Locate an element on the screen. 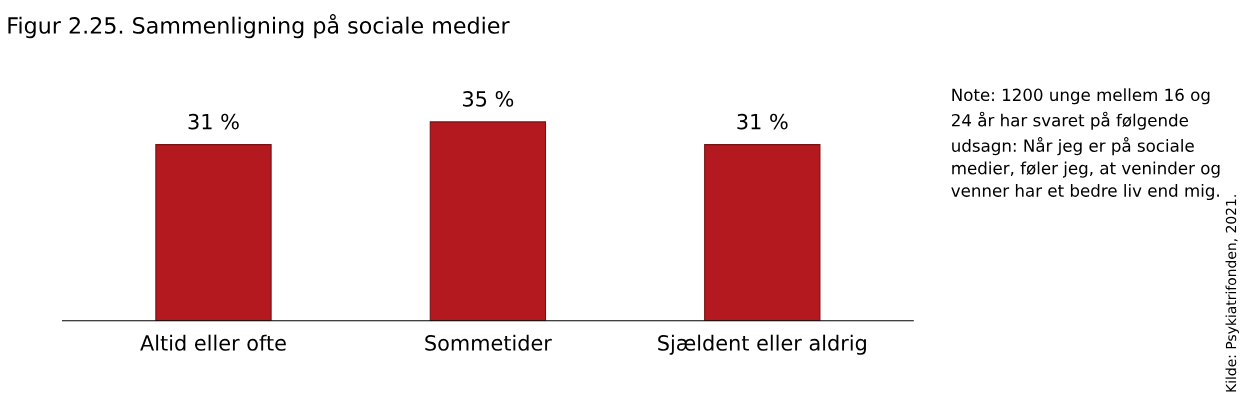 Image resolution: width=1251 pixels, height=401 pixels. x-tick-label: Altid eller ofte is located at coordinates (213, 342).